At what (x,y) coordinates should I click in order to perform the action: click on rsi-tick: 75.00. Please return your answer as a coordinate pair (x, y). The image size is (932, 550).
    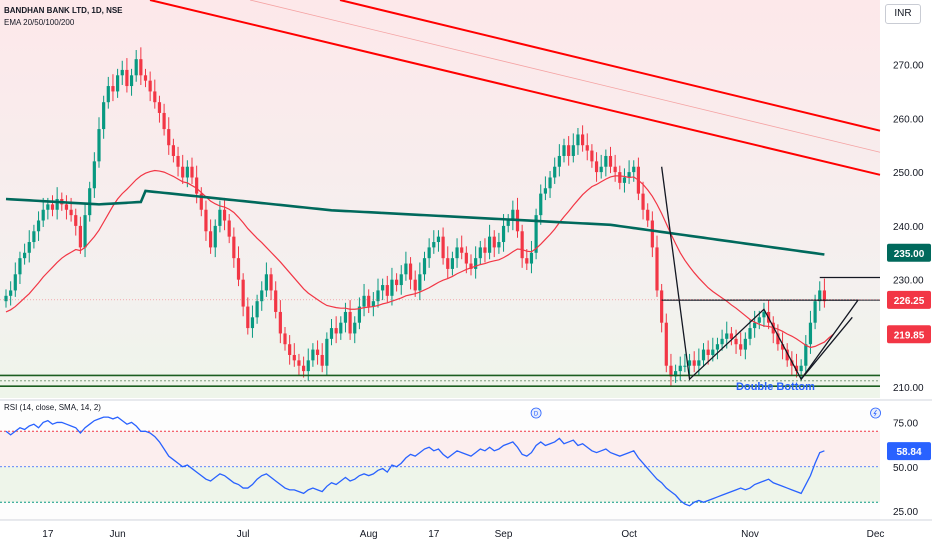
    Looking at the image, I should click on (905, 423).